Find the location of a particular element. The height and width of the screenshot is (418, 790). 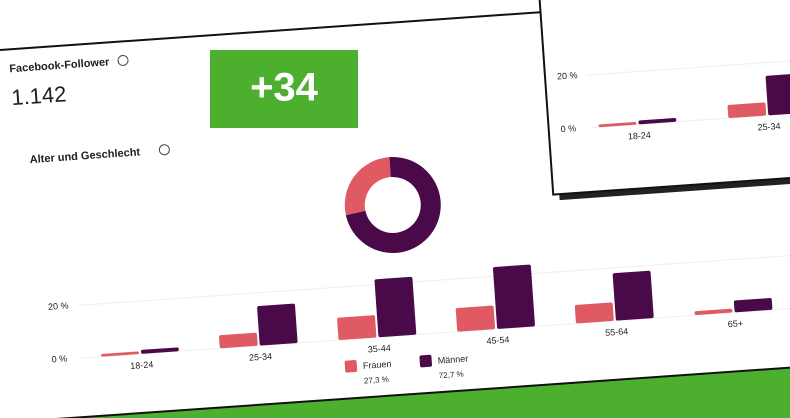

follower-count: 1.142 is located at coordinates (38, 95).